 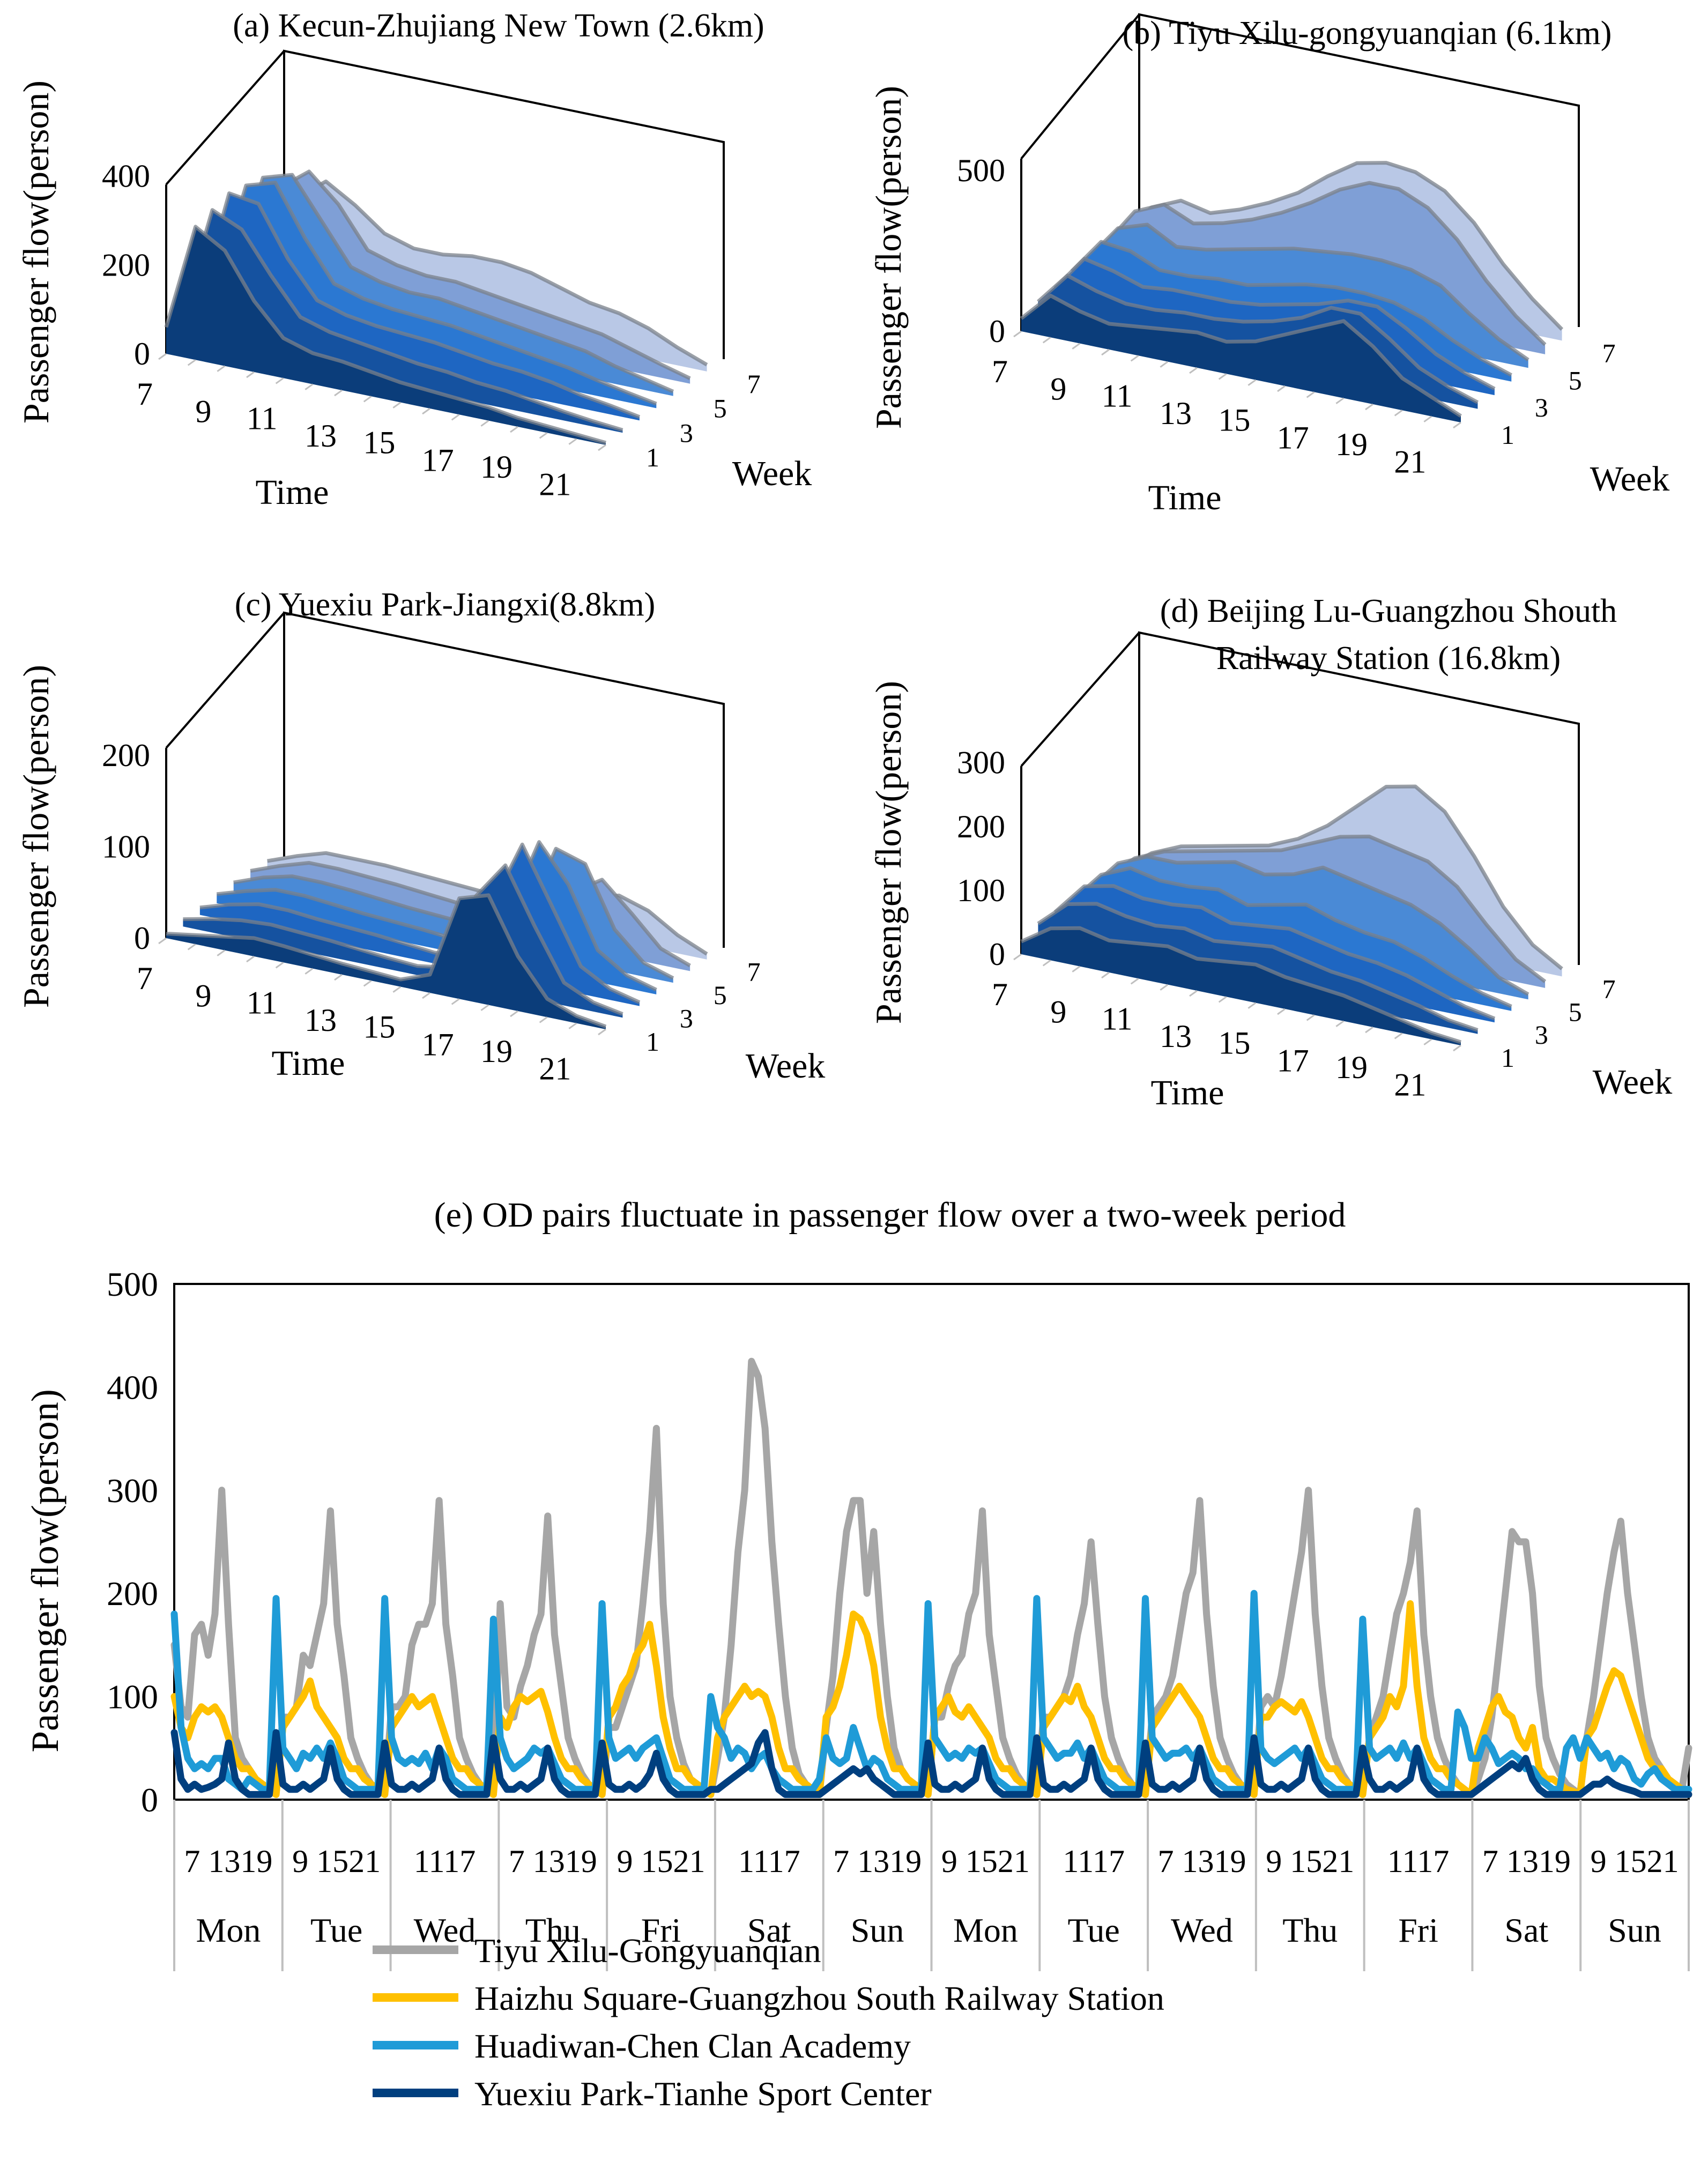 What do you see at coordinates (981, 763) in the screenshot?
I see `y-tick-label: 300` at bounding box center [981, 763].